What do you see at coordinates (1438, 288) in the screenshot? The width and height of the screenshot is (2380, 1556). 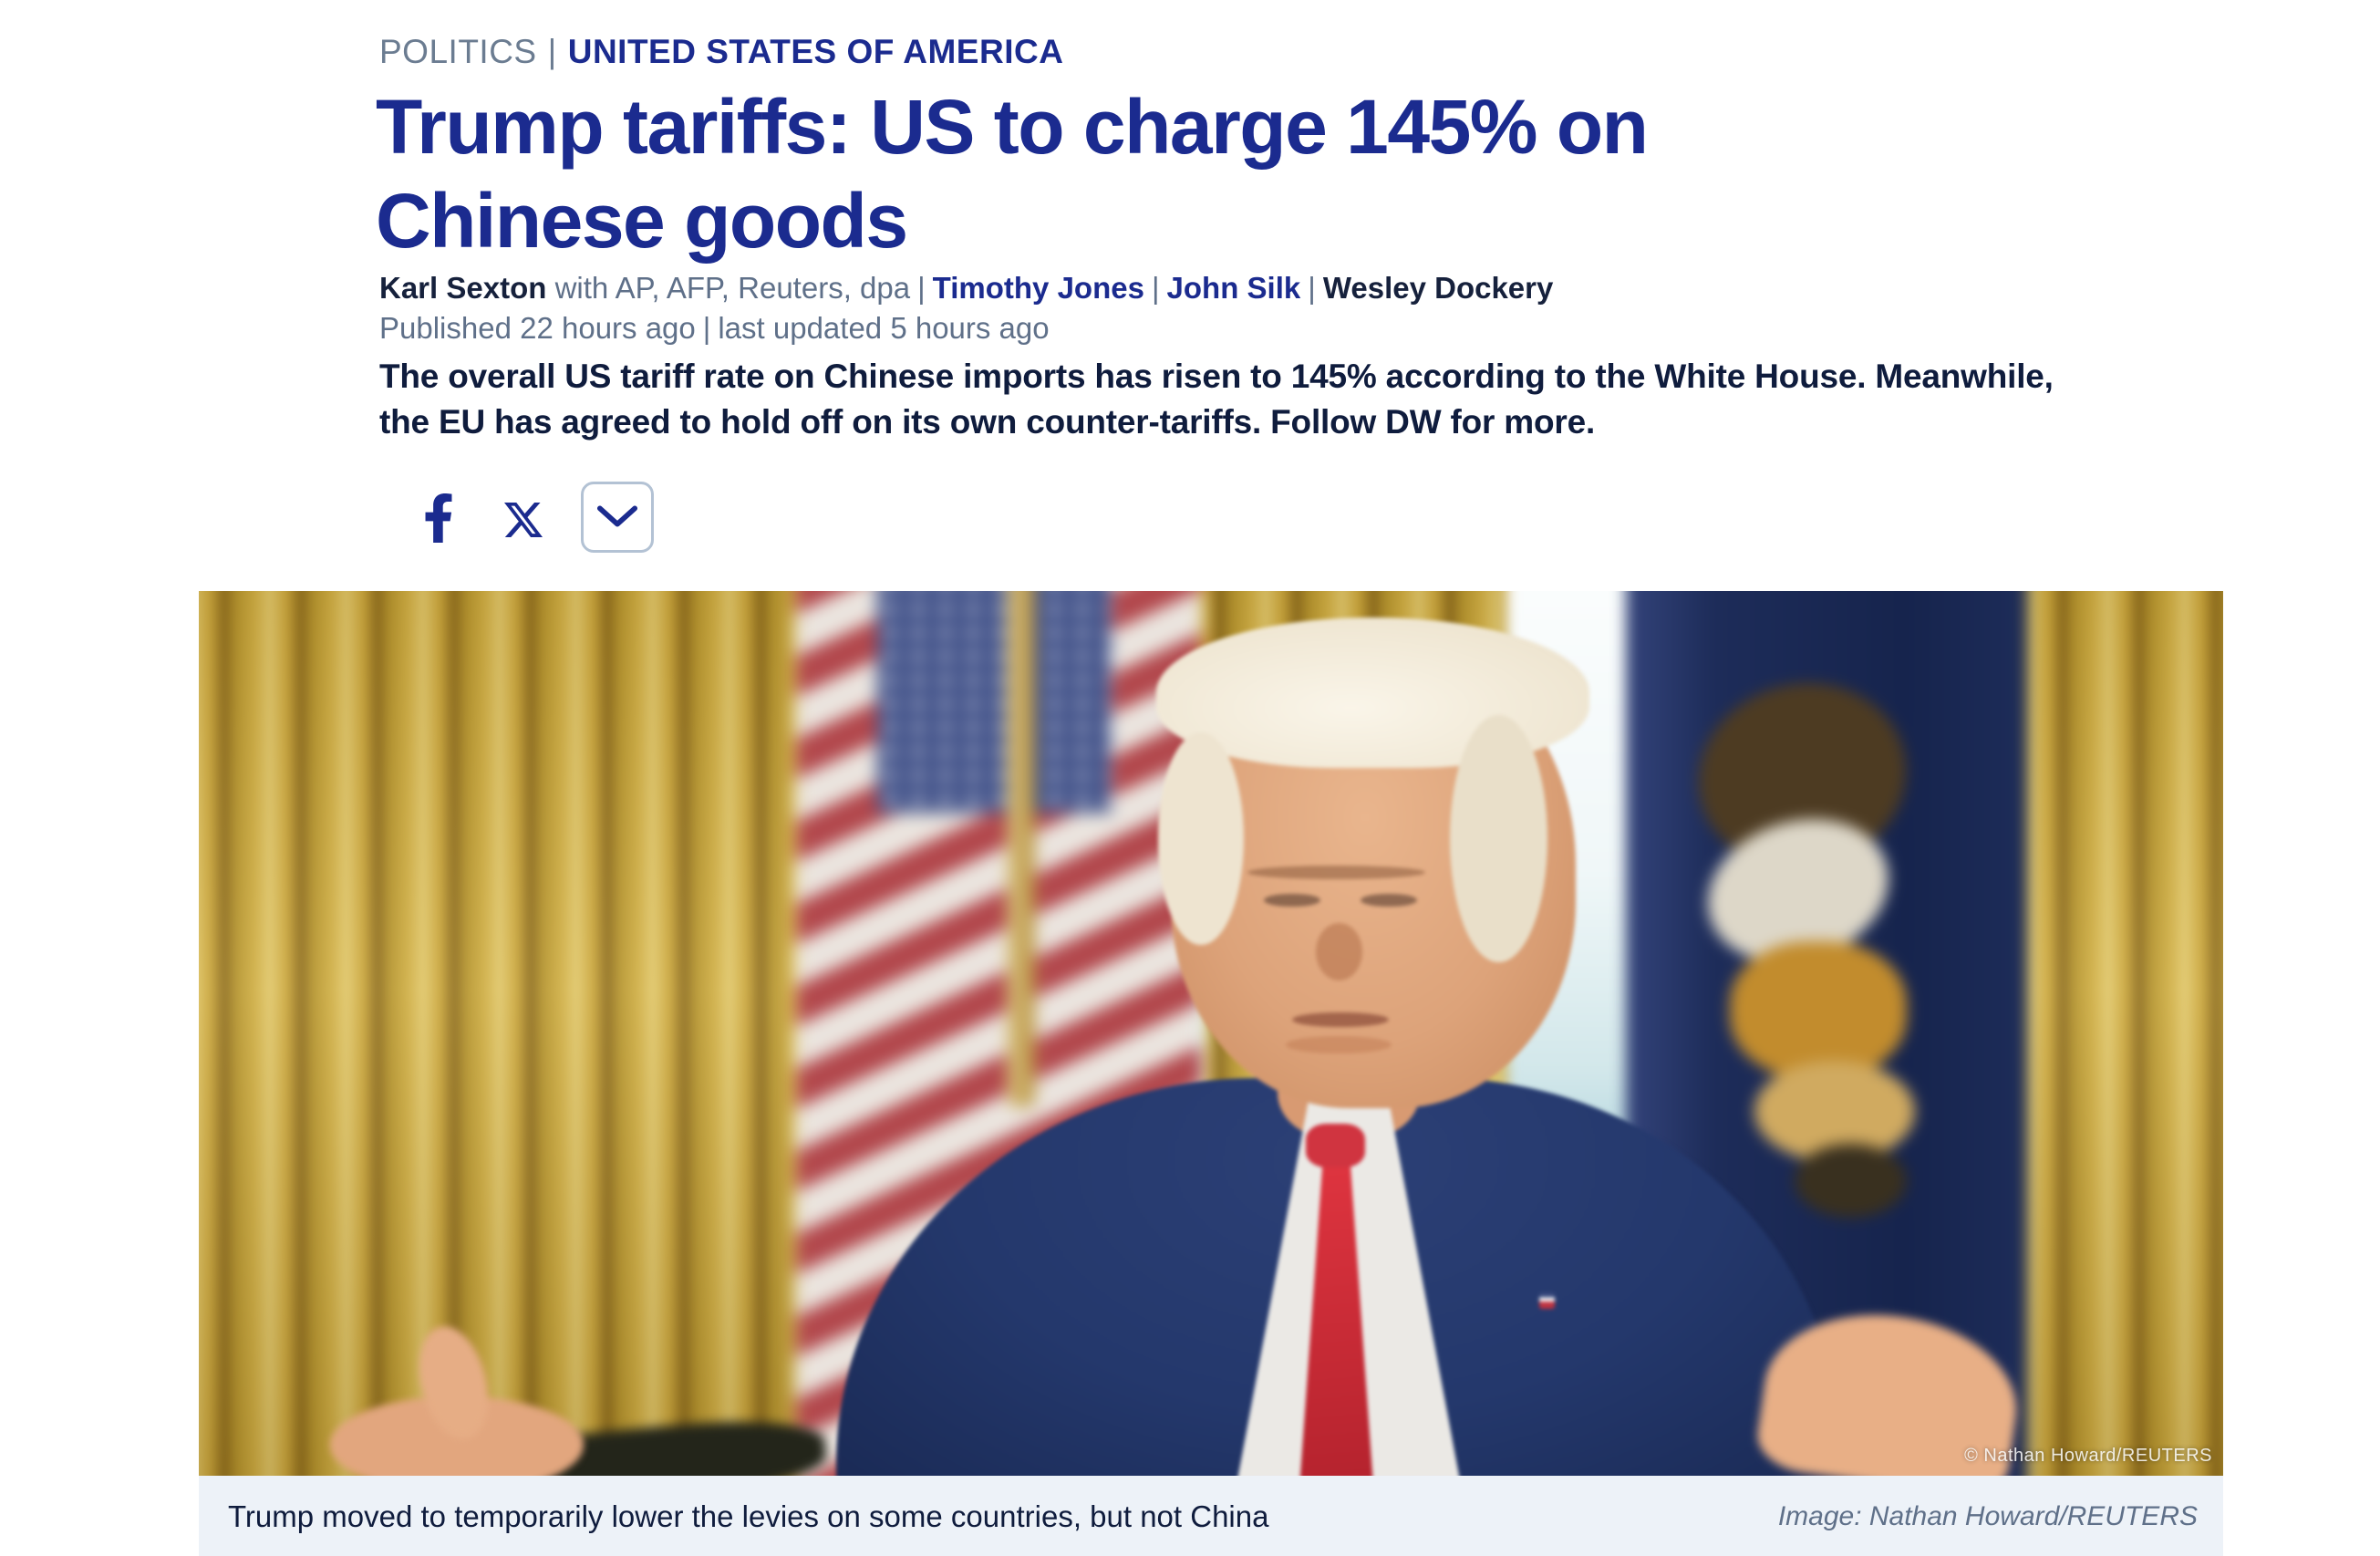 I see `byline-contributor: Wesley Dockery` at bounding box center [1438, 288].